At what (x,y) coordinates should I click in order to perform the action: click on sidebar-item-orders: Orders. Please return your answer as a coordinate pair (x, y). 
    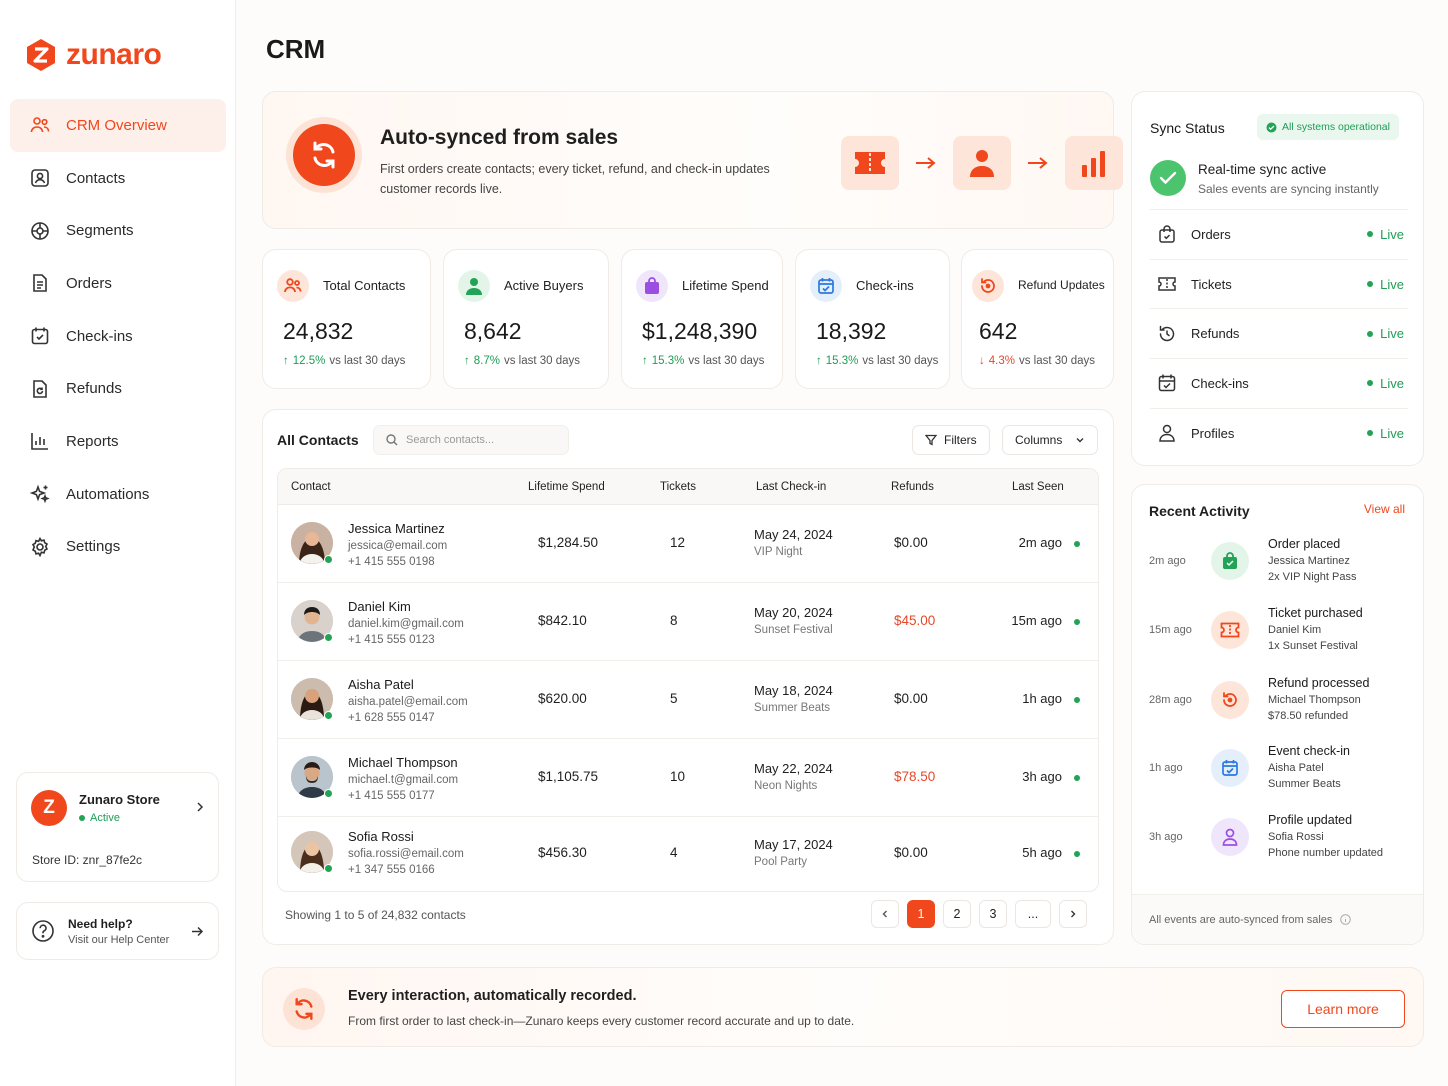
    Looking at the image, I should click on (118, 283).